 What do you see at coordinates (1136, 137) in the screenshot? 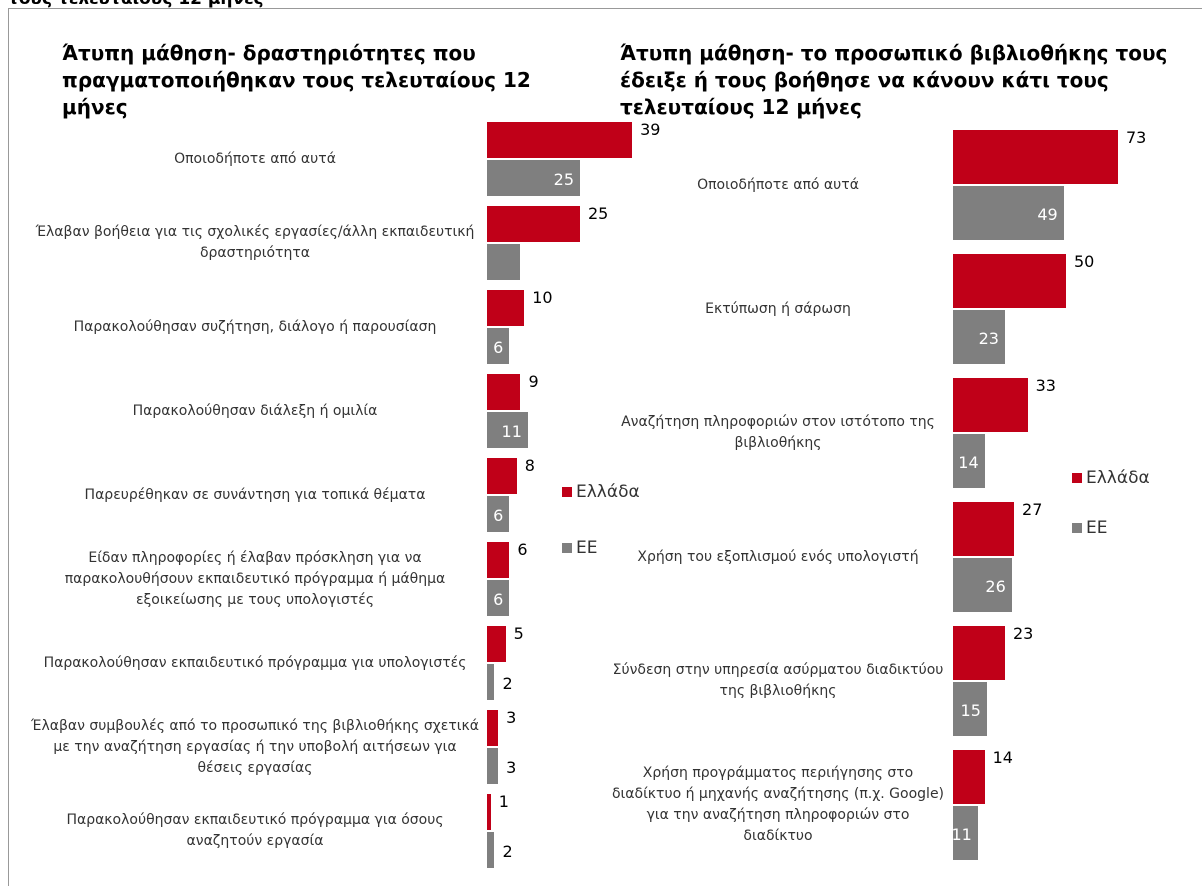
I see `value-label: 73` at bounding box center [1136, 137].